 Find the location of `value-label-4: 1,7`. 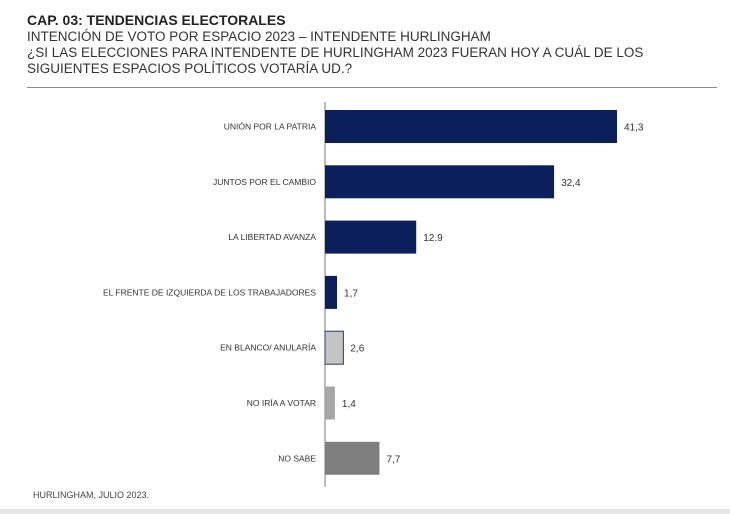

value-label-4: 1,7 is located at coordinates (351, 293).